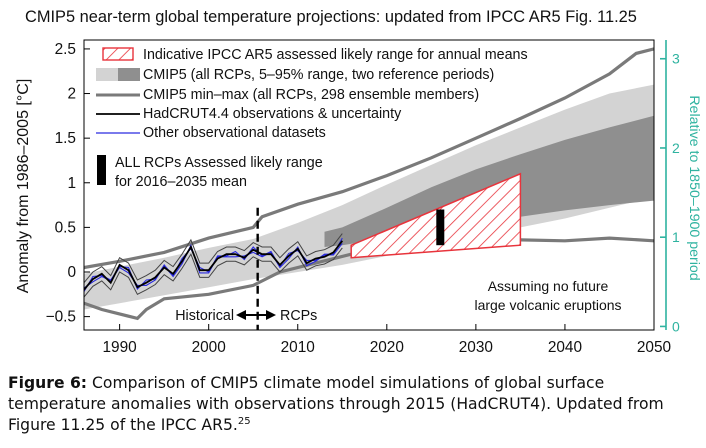  I want to click on assessed-range-note-marker, so click(101, 170).